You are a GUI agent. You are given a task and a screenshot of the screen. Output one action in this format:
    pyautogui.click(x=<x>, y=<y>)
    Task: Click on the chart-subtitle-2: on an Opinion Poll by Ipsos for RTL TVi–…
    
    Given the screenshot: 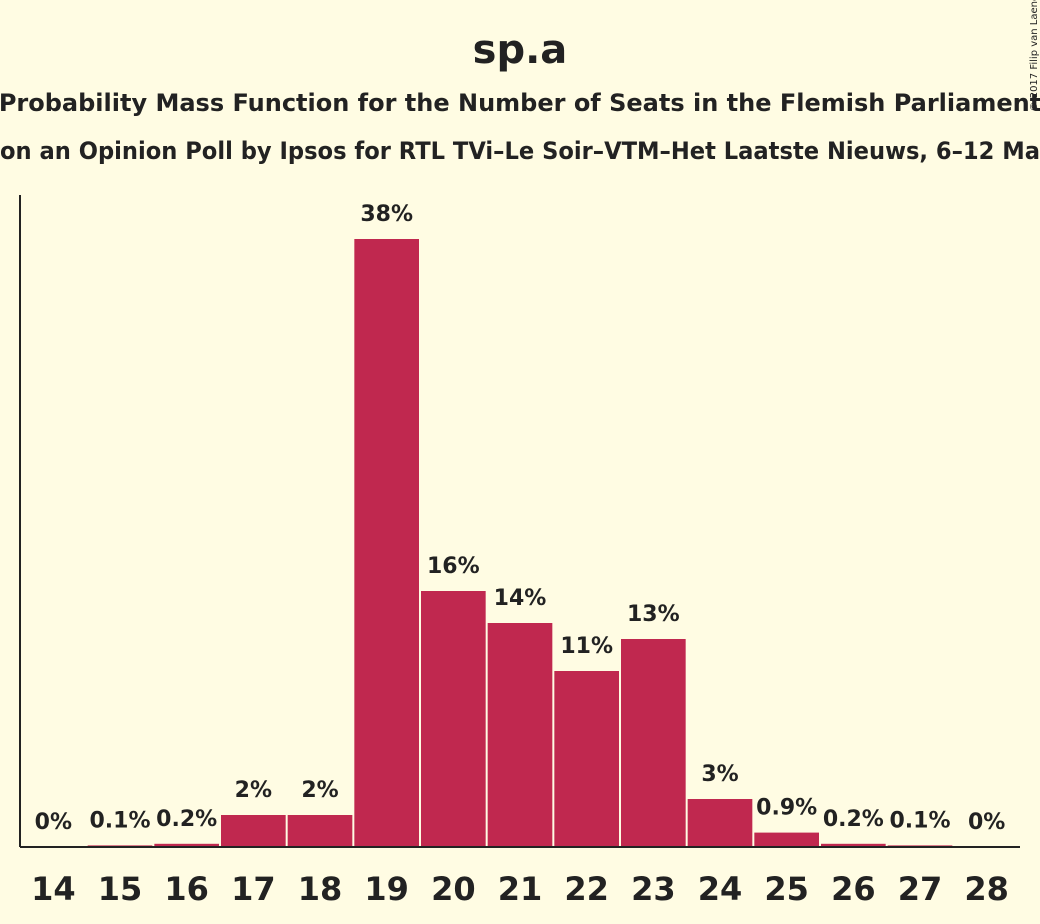 What is the action you would take?
    pyautogui.click(x=520, y=151)
    